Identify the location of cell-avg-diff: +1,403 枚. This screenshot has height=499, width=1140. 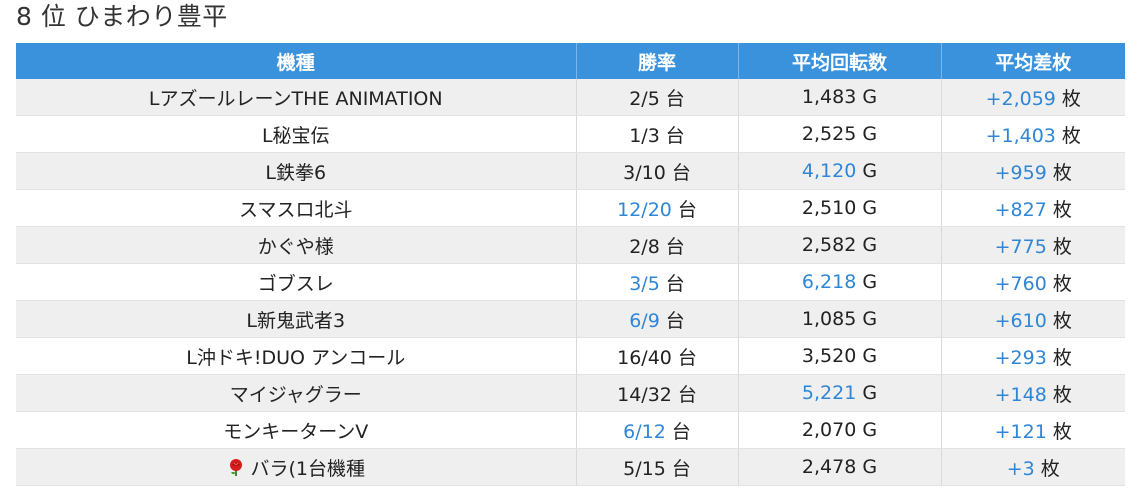
(1033, 134).